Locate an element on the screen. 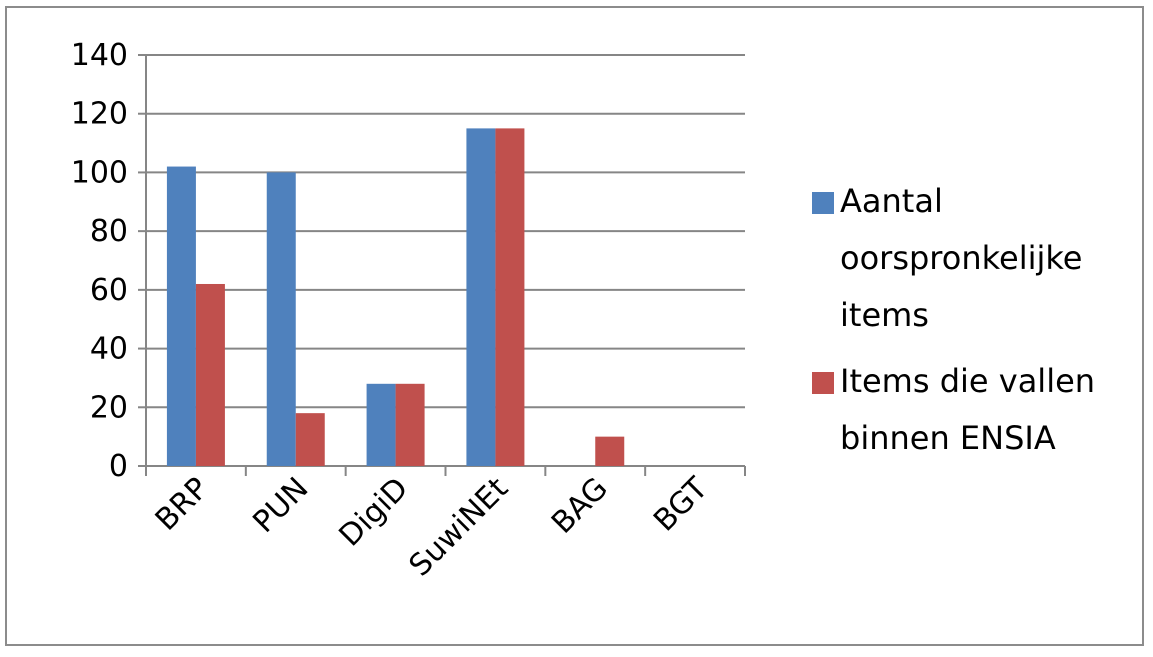 This screenshot has height=657, width=1153. x-tick-label: SuwiNEt is located at coordinates (459, 527).